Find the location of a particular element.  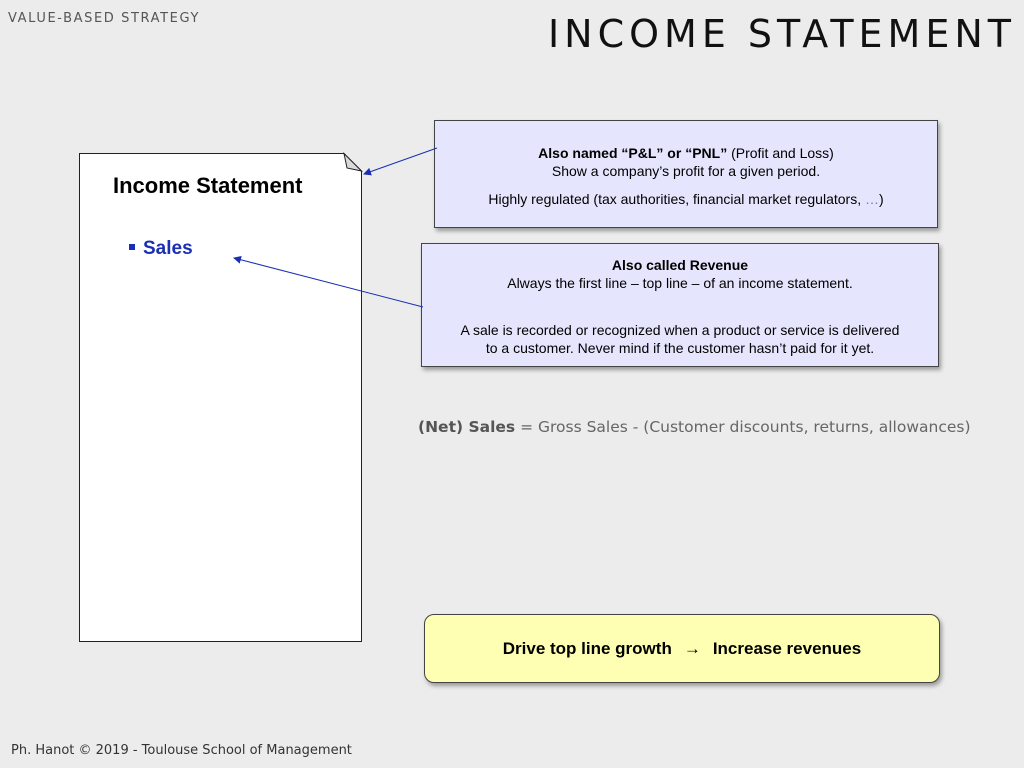

document-title: Income Statement is located at coordinates (208, 185).